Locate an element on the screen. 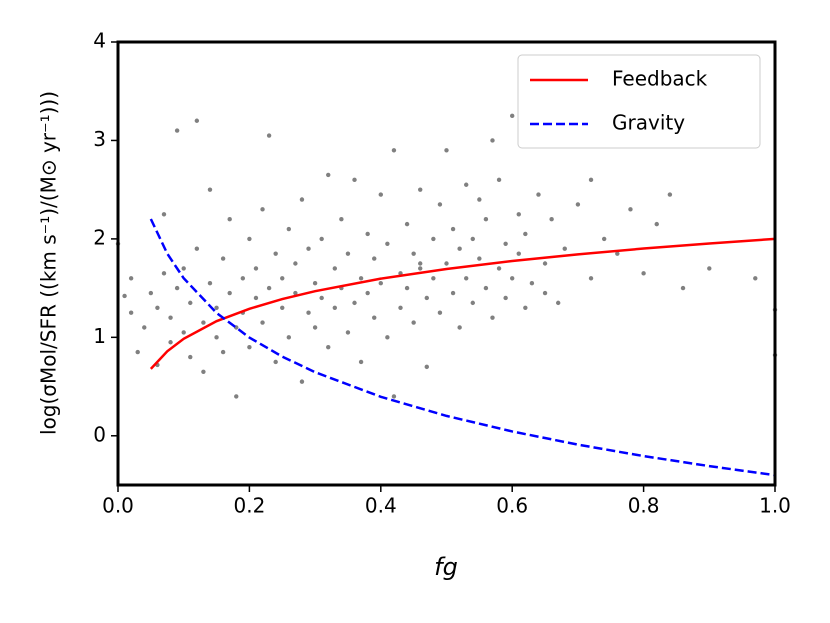  y-tick-label: 4 is located at coordinates (99, 41).